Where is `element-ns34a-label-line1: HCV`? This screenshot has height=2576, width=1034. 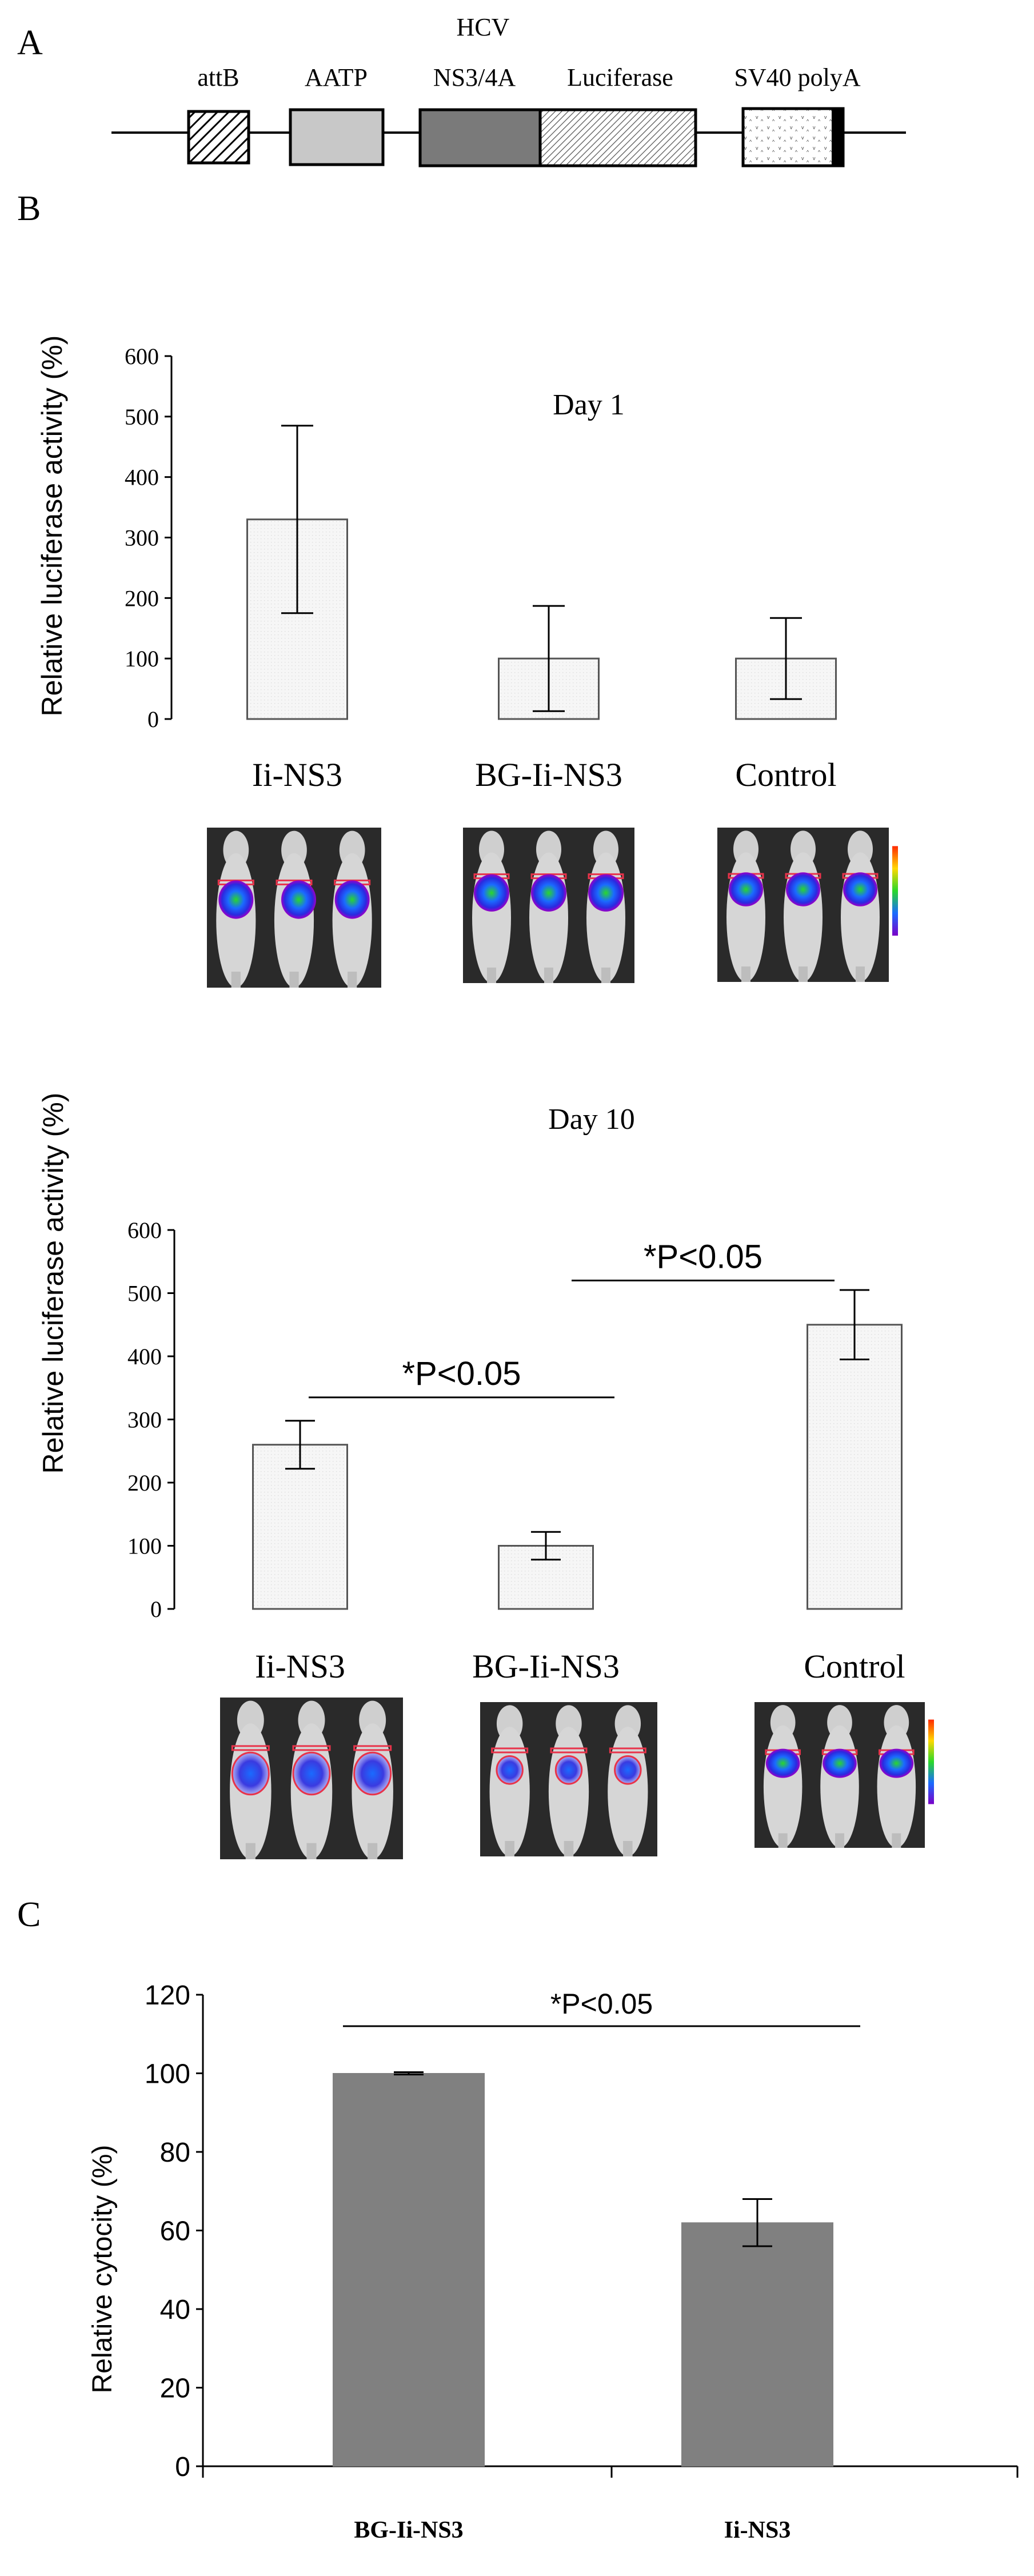
element-ns34a-label-line1: HCV is located at coordinates (483, 27).